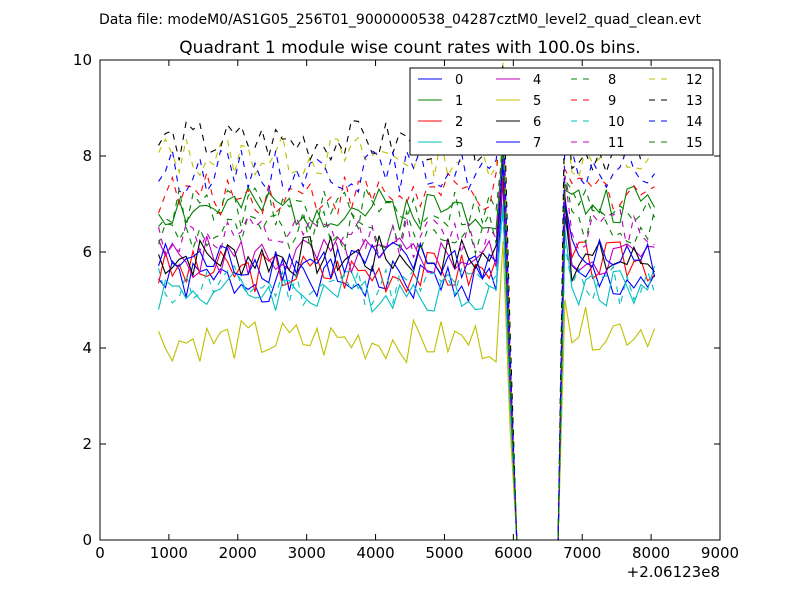 The width and height of the screenshot is (800, 600). What do you see at coordinates (561, 111) in the screenshot?
I see `legend-box` at bounding box center [561, 111].